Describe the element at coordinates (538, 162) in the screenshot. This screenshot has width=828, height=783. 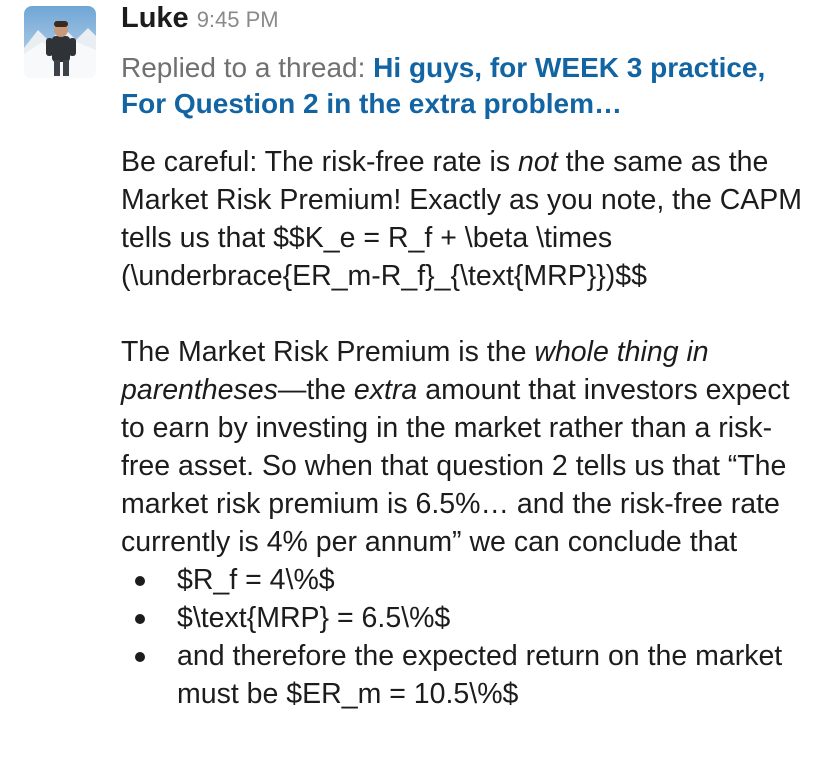
I see `p1-emphasis: not` at that location.